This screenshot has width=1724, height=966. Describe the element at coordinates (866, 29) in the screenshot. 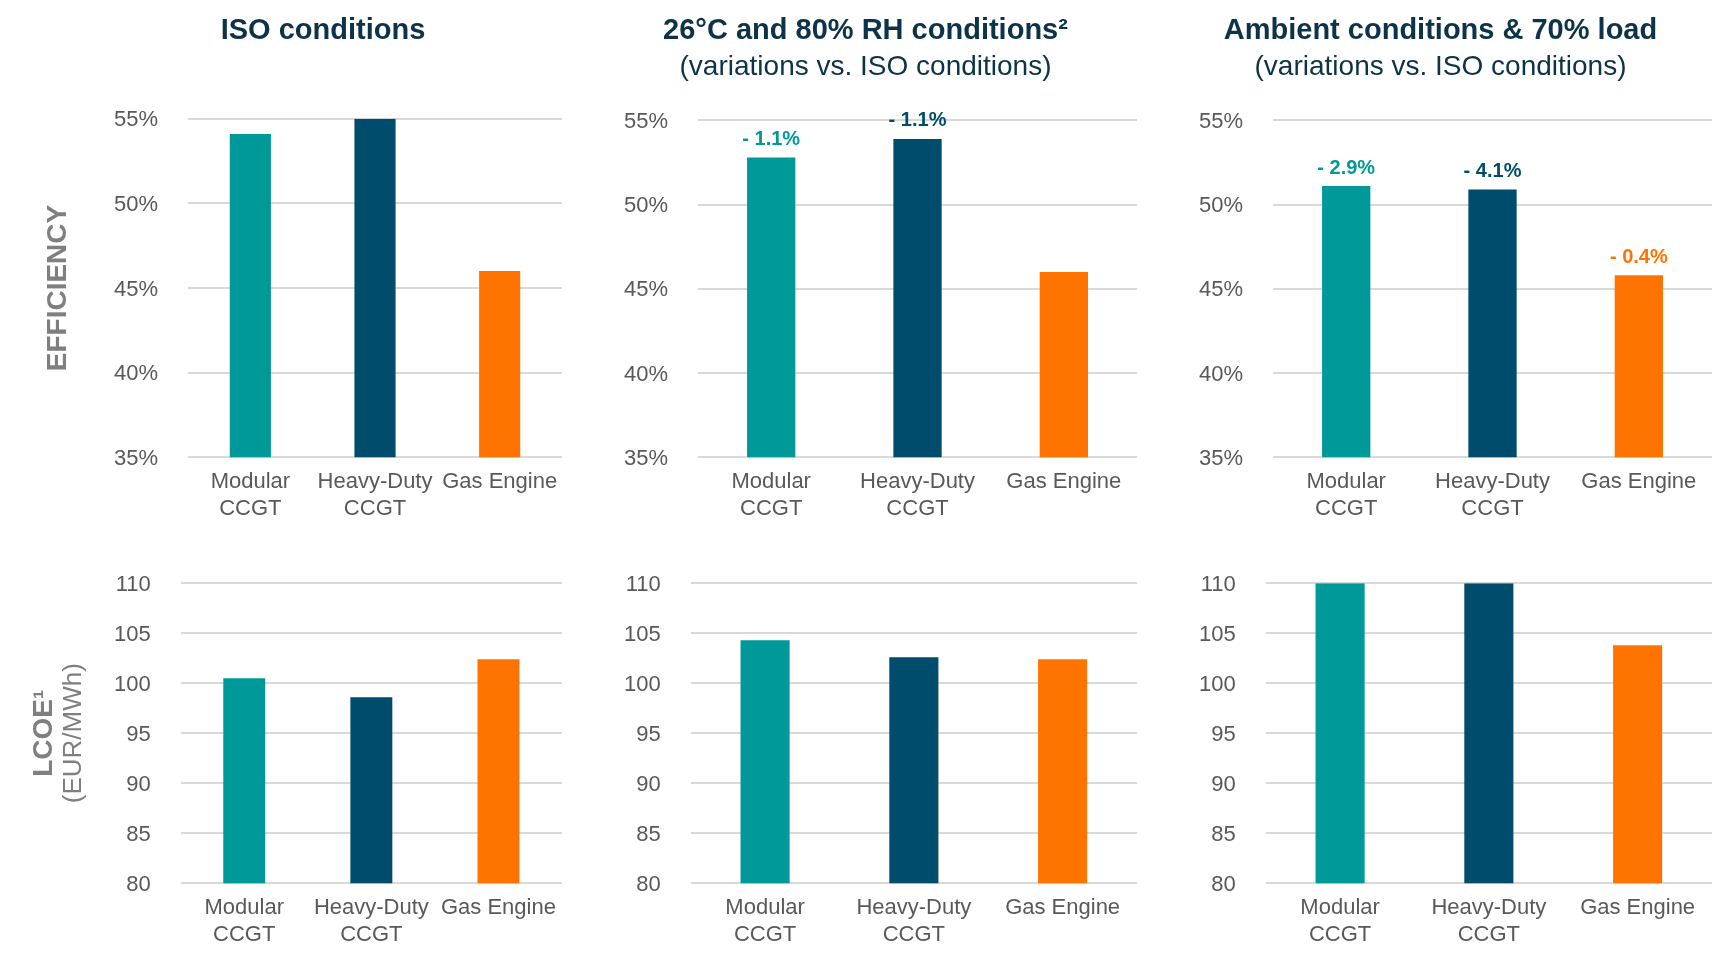

I see `chart-title: 26°C and 80% RH conditions²` at that location.